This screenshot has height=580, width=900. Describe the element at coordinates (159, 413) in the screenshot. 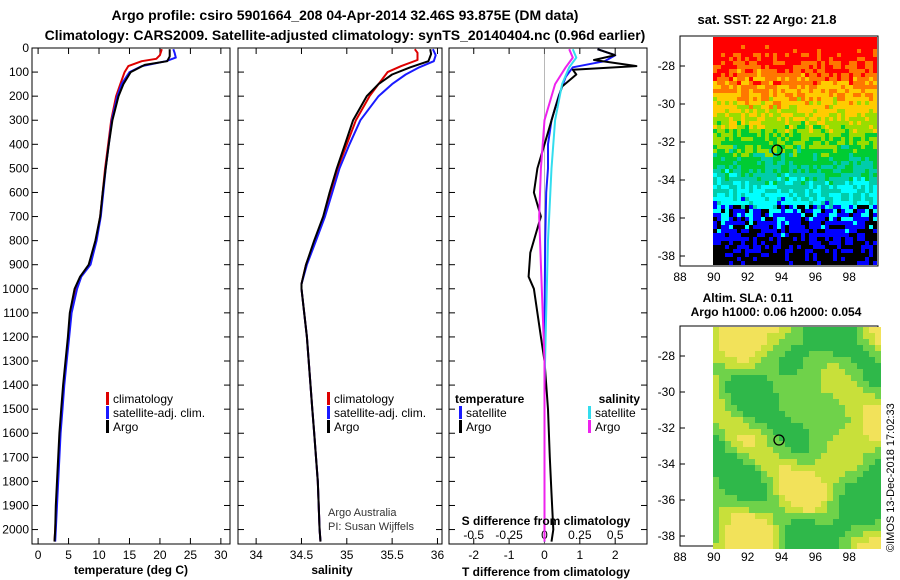

I see `legend-label-satellite-adj: satellite-adj. clim.` at that location.